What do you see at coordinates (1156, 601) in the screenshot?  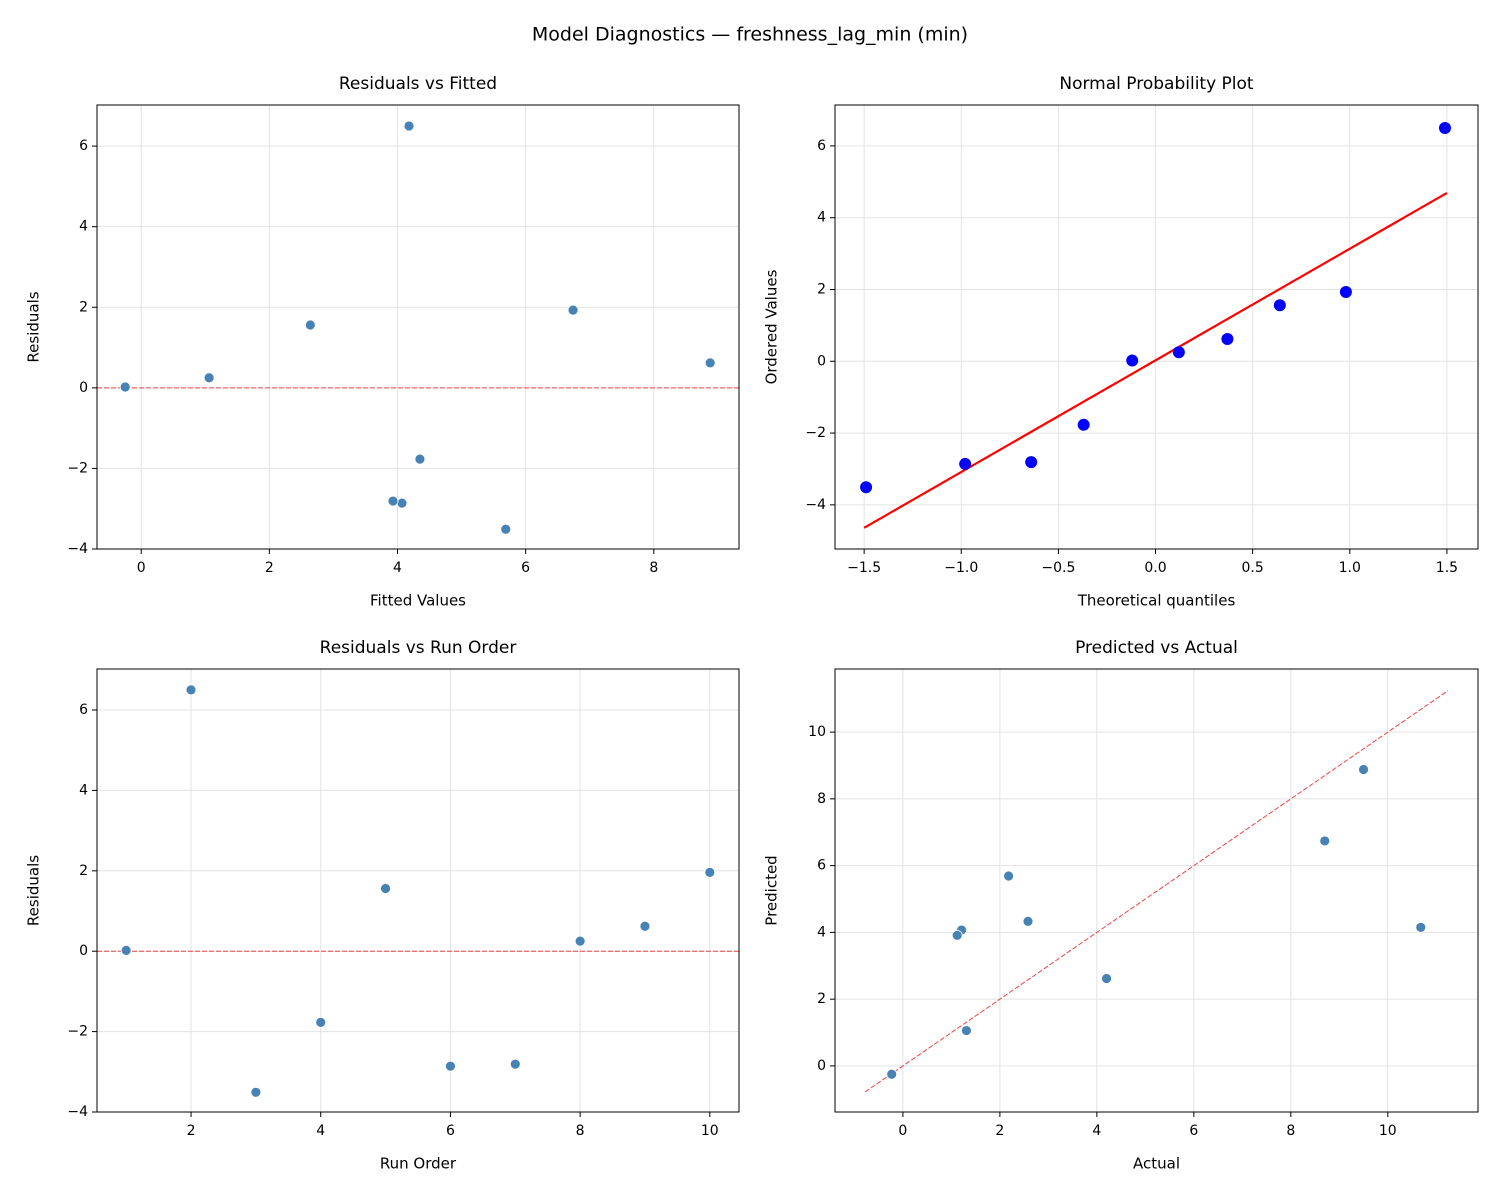 I see `x-axis-label: Theoretical quantiles` at bounding box center [1156, 601].